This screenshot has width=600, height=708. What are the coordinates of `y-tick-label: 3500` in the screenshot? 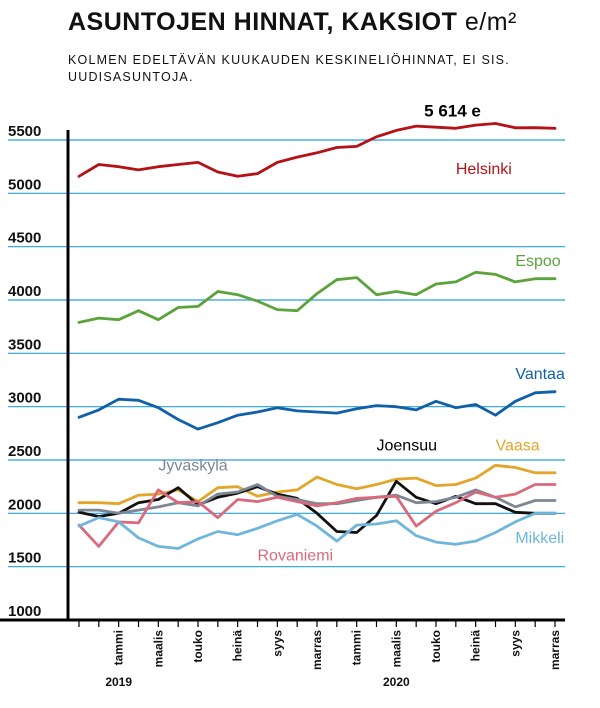 It's located at (24, 344).